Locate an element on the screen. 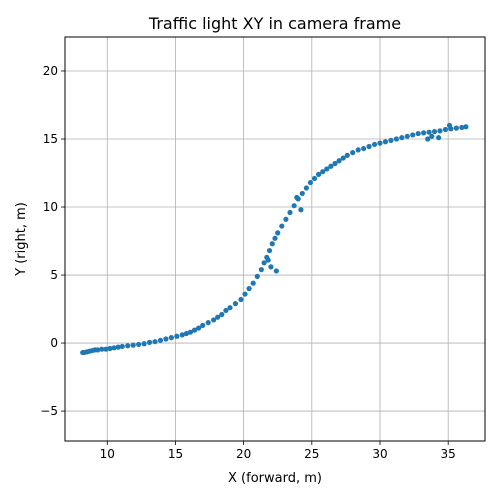  y-axis-label: Y (right, m) is located at coordinates (21, 239).